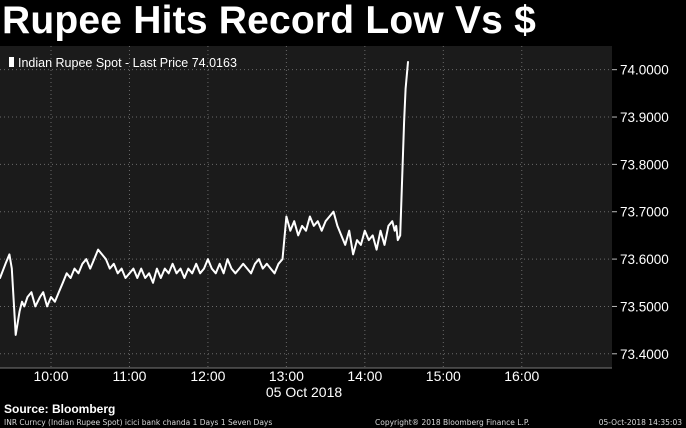 The image size is (686, 428). I want to click on y-tick-label: 74.0000, so click(644, 70).